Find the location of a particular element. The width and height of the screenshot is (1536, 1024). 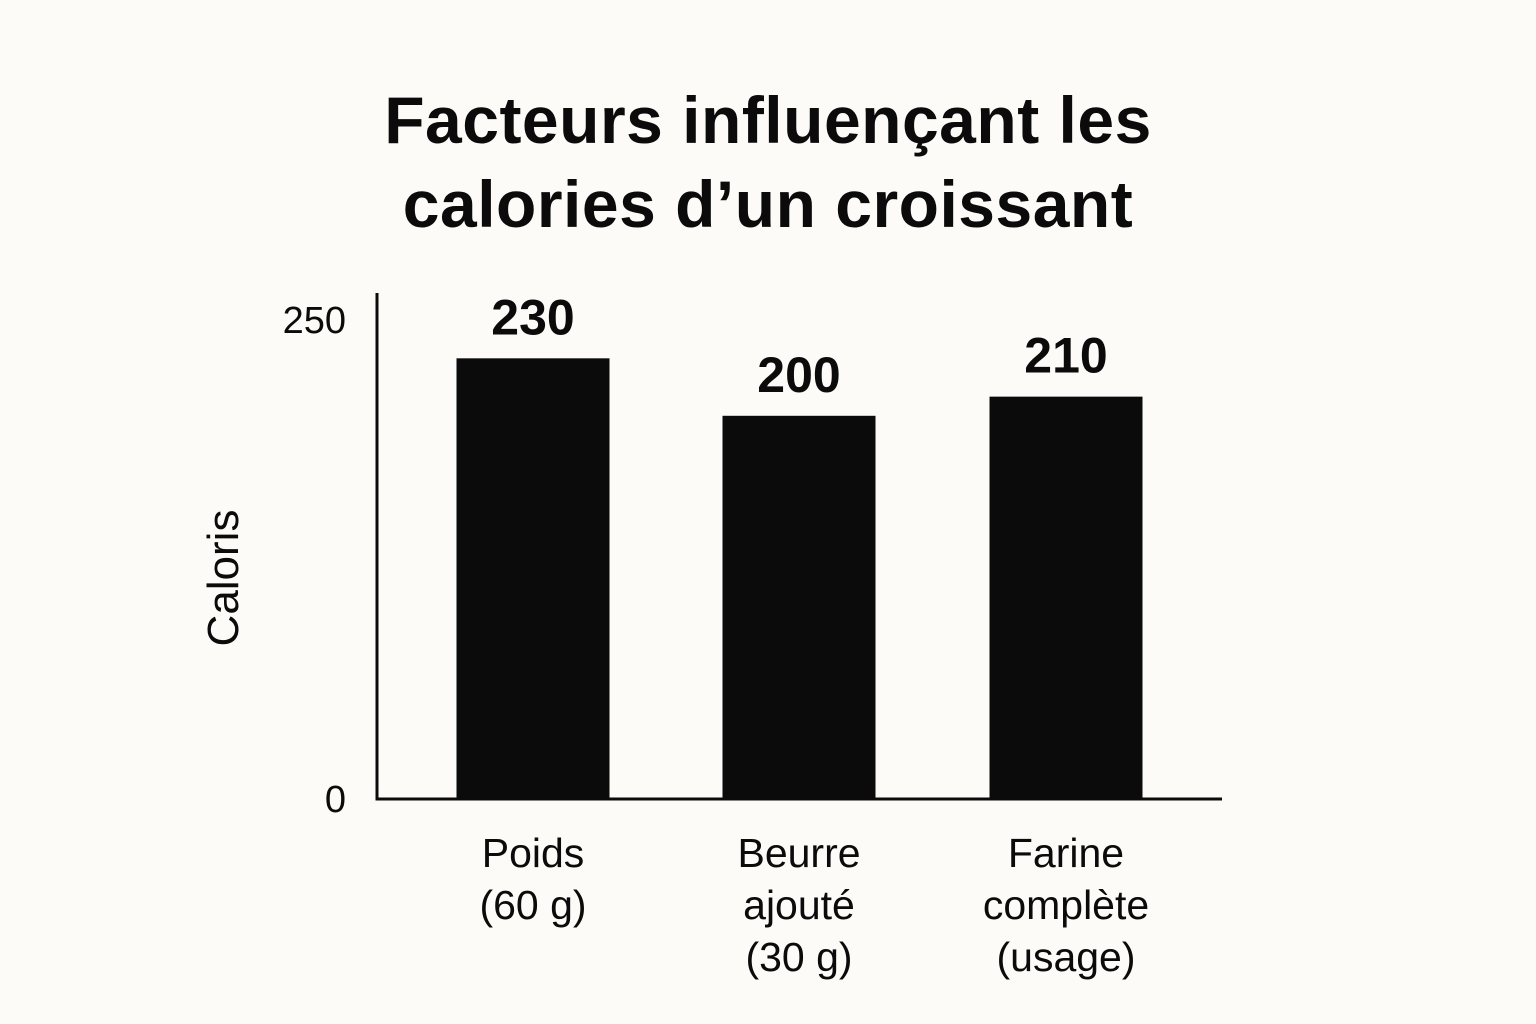

x-tick-label: Beurre ajouté (30 g) is located at coordinates (798, 905).